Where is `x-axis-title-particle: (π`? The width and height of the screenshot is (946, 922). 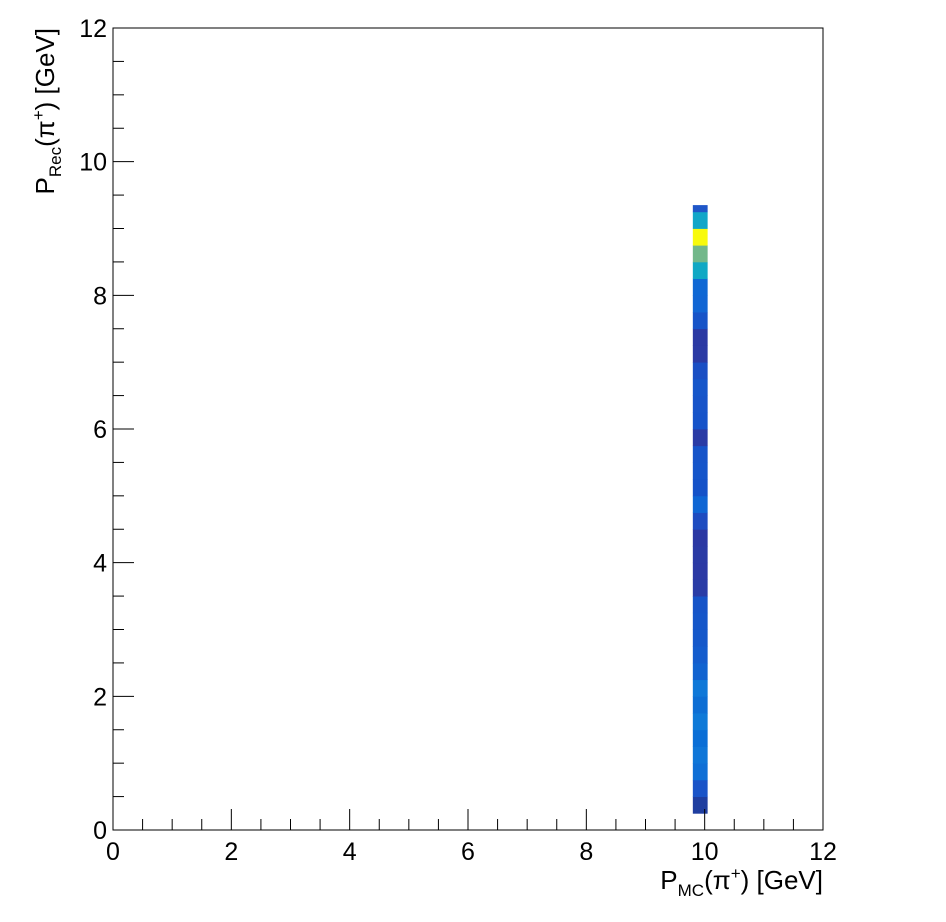 x-axis-title-particle: (π is located at coordinates (717, 880).